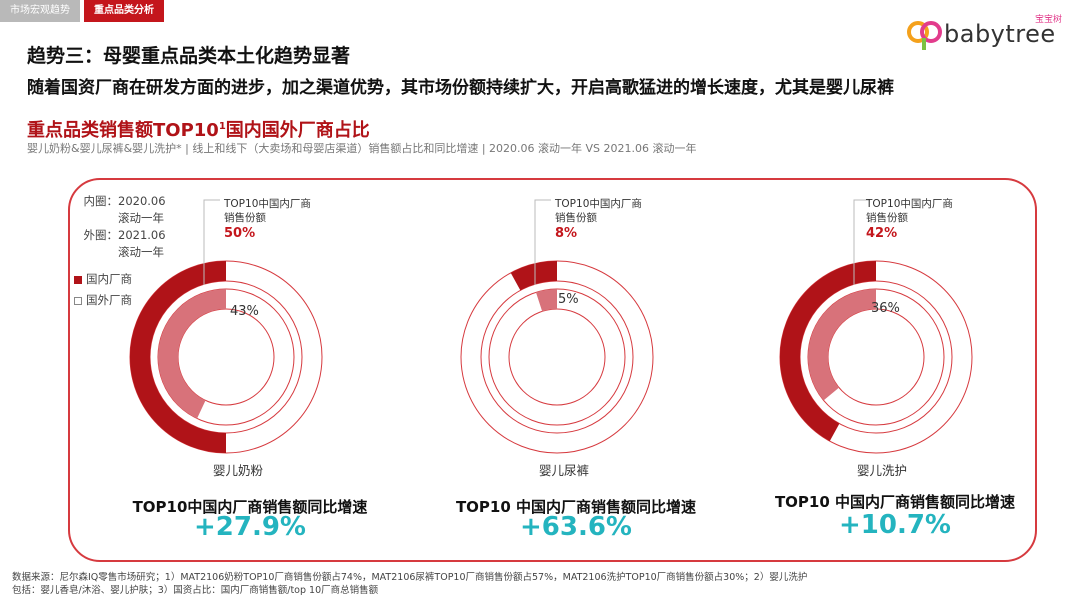 Image resolution: width=1080 pixels, height=608 pixels. I want to click on donut-1-outer-domestic-slice, so click(533, 276).